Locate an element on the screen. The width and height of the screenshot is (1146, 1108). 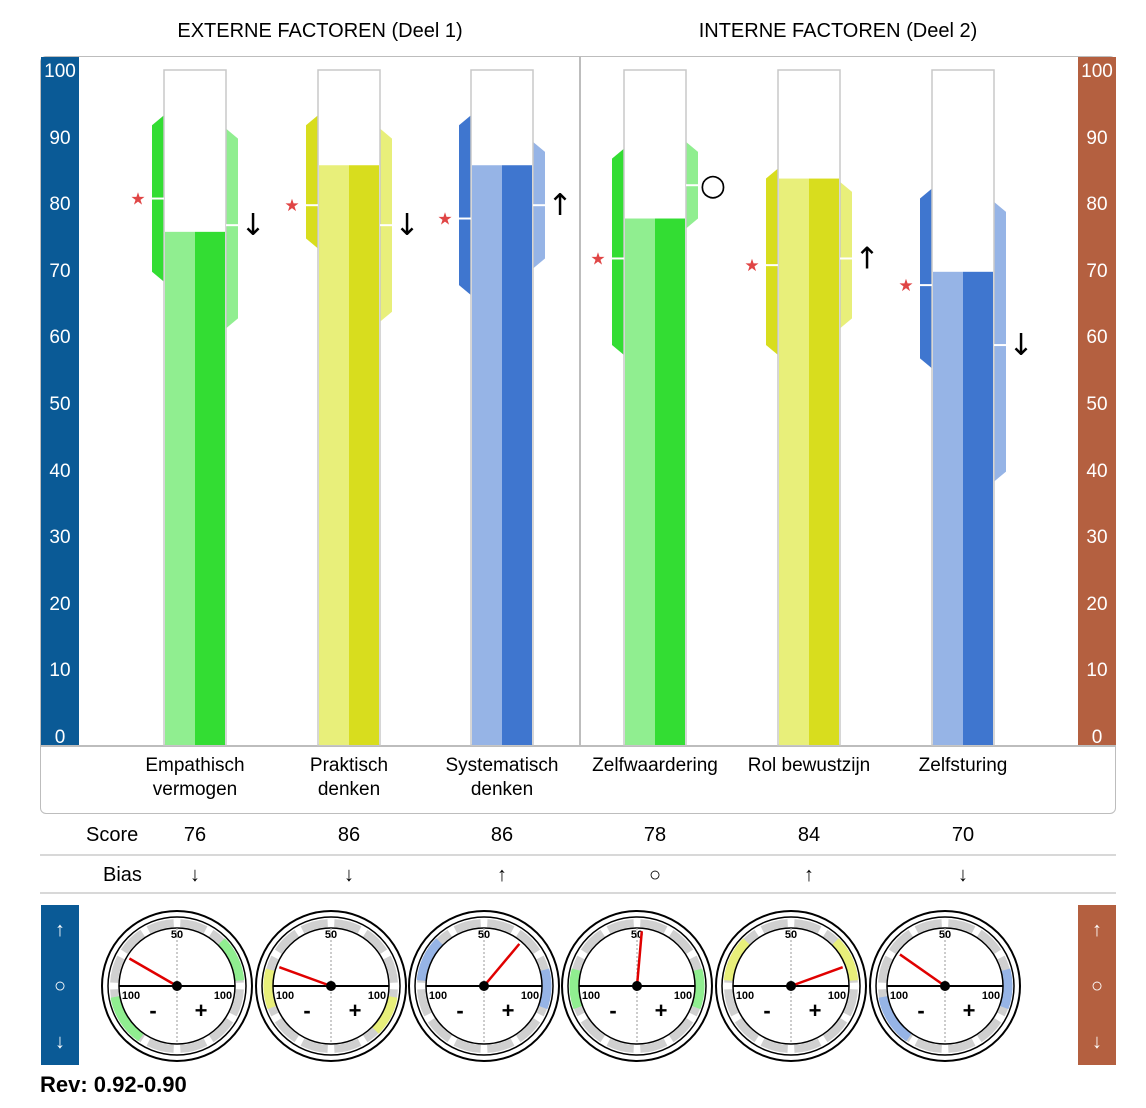
axis-tick: 80 is located at coordinates (1097, 205).